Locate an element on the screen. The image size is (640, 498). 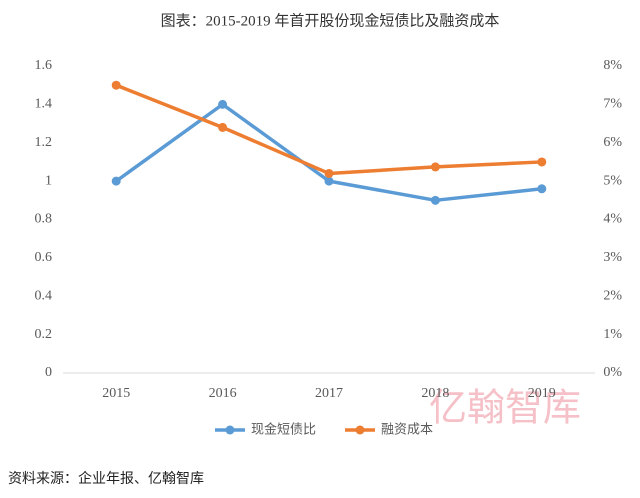
y-tick-label: 1.2 is located at coordinates (44, 142).